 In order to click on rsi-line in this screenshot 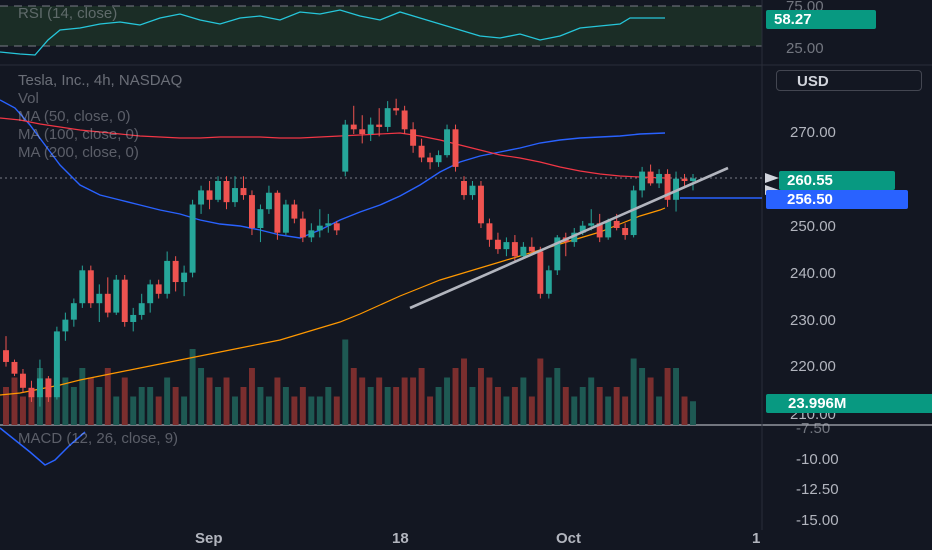, I will do `click(332, 32)`.